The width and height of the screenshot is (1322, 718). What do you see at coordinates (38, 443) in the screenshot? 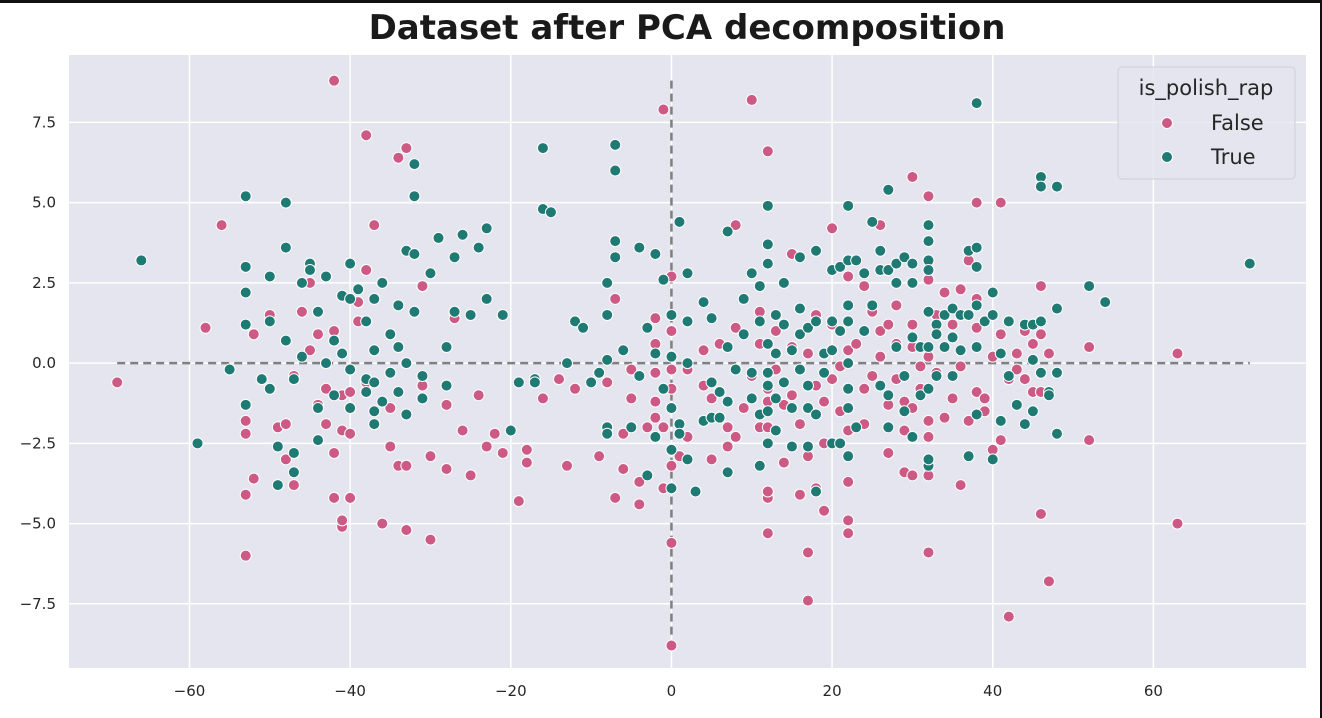
I see `y-tick-label: −2.5` at bounding box center [38, 443].